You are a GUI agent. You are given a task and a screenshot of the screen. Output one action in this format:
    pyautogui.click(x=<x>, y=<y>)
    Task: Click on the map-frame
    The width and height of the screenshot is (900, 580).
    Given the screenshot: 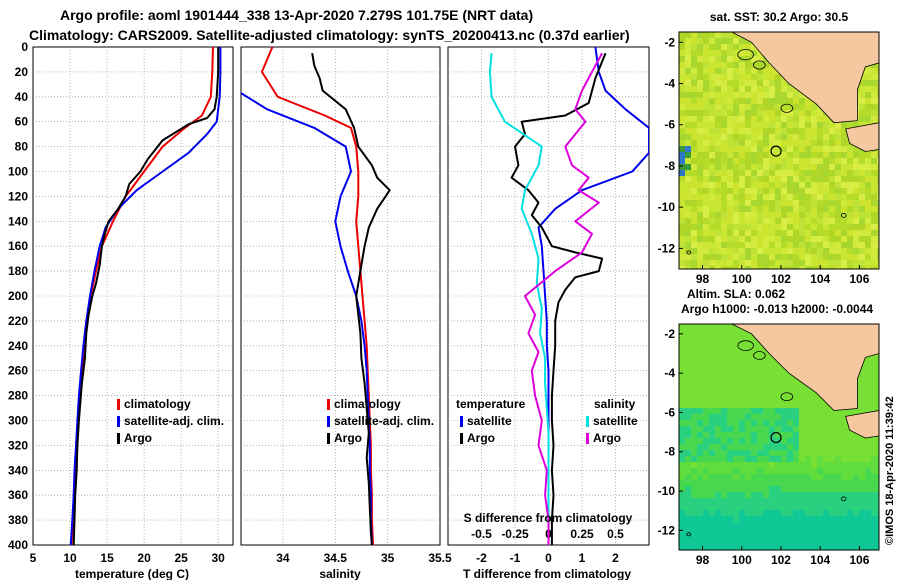 What is the action you would take?
    pyautogui.click(x=779, y=437)
    